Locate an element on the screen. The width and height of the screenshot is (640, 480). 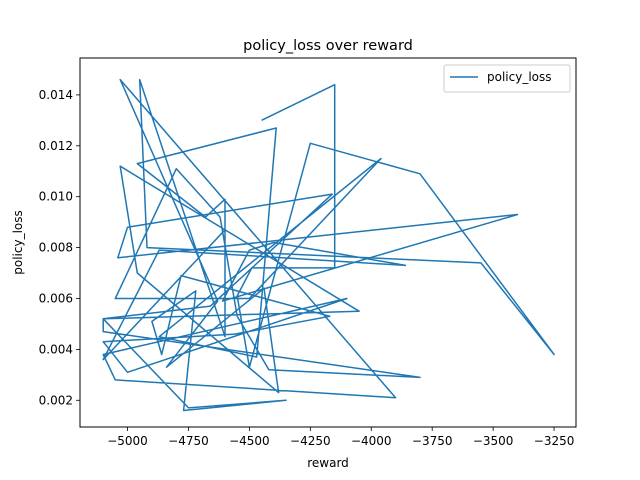
y-axis: 0.002 0.004 0.006 0.008 0.010 0.012 0.014 is located at coordinates (59, 247).